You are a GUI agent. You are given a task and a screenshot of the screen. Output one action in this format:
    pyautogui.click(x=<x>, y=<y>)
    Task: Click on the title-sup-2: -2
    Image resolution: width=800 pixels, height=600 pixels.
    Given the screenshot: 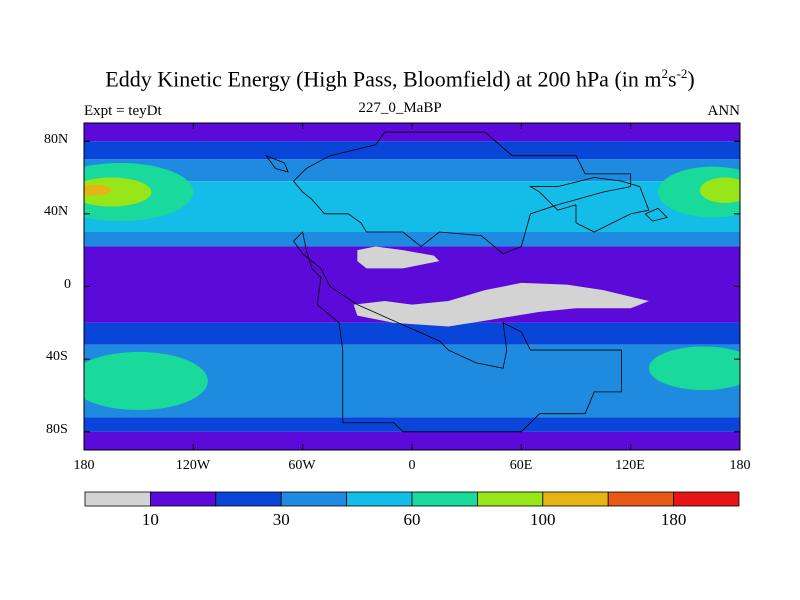 What is the action you would take?
    pyautogui.click(x=682, y=73)
    